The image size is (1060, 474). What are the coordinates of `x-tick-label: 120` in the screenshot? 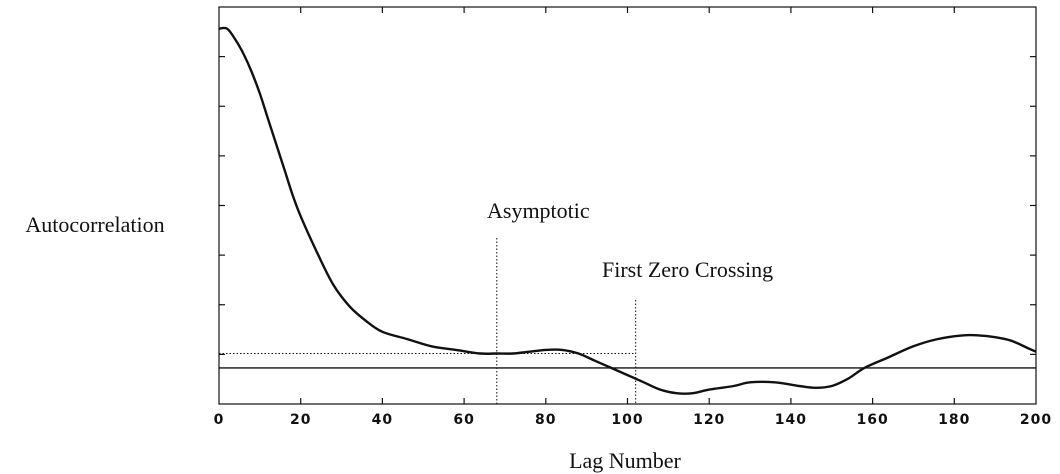 It's located at (709, 420).